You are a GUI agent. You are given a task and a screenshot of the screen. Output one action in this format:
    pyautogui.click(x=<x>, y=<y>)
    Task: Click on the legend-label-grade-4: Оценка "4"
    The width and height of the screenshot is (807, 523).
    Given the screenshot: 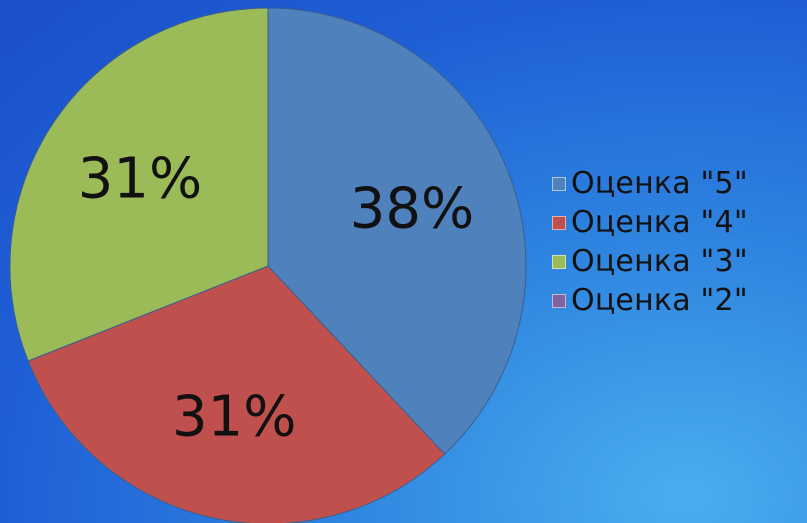 What is the action you would take?
    pyautogui.click(x=659, y=222)
    